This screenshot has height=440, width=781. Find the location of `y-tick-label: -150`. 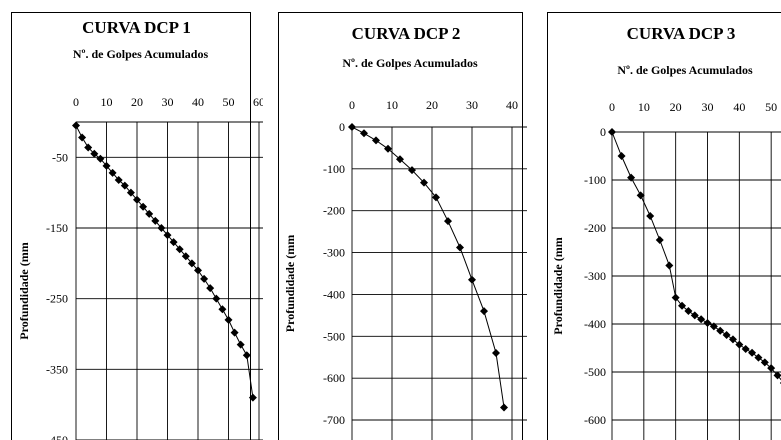

y-tick-label: -150 is located at coordinates (57, 228).